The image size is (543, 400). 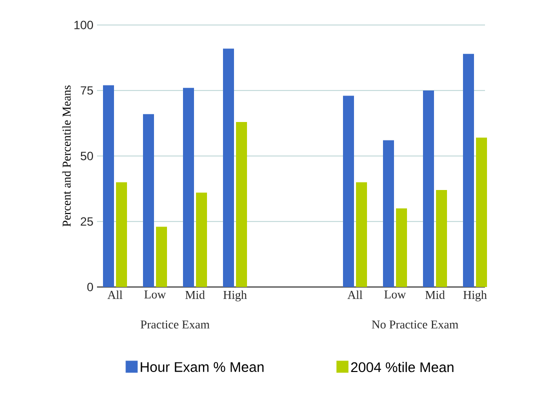 What do you see at coordinates (402, 367) in the screenshot?
I see `legend-label: 2004 %tile Mean` at bounding box center [402, 367].